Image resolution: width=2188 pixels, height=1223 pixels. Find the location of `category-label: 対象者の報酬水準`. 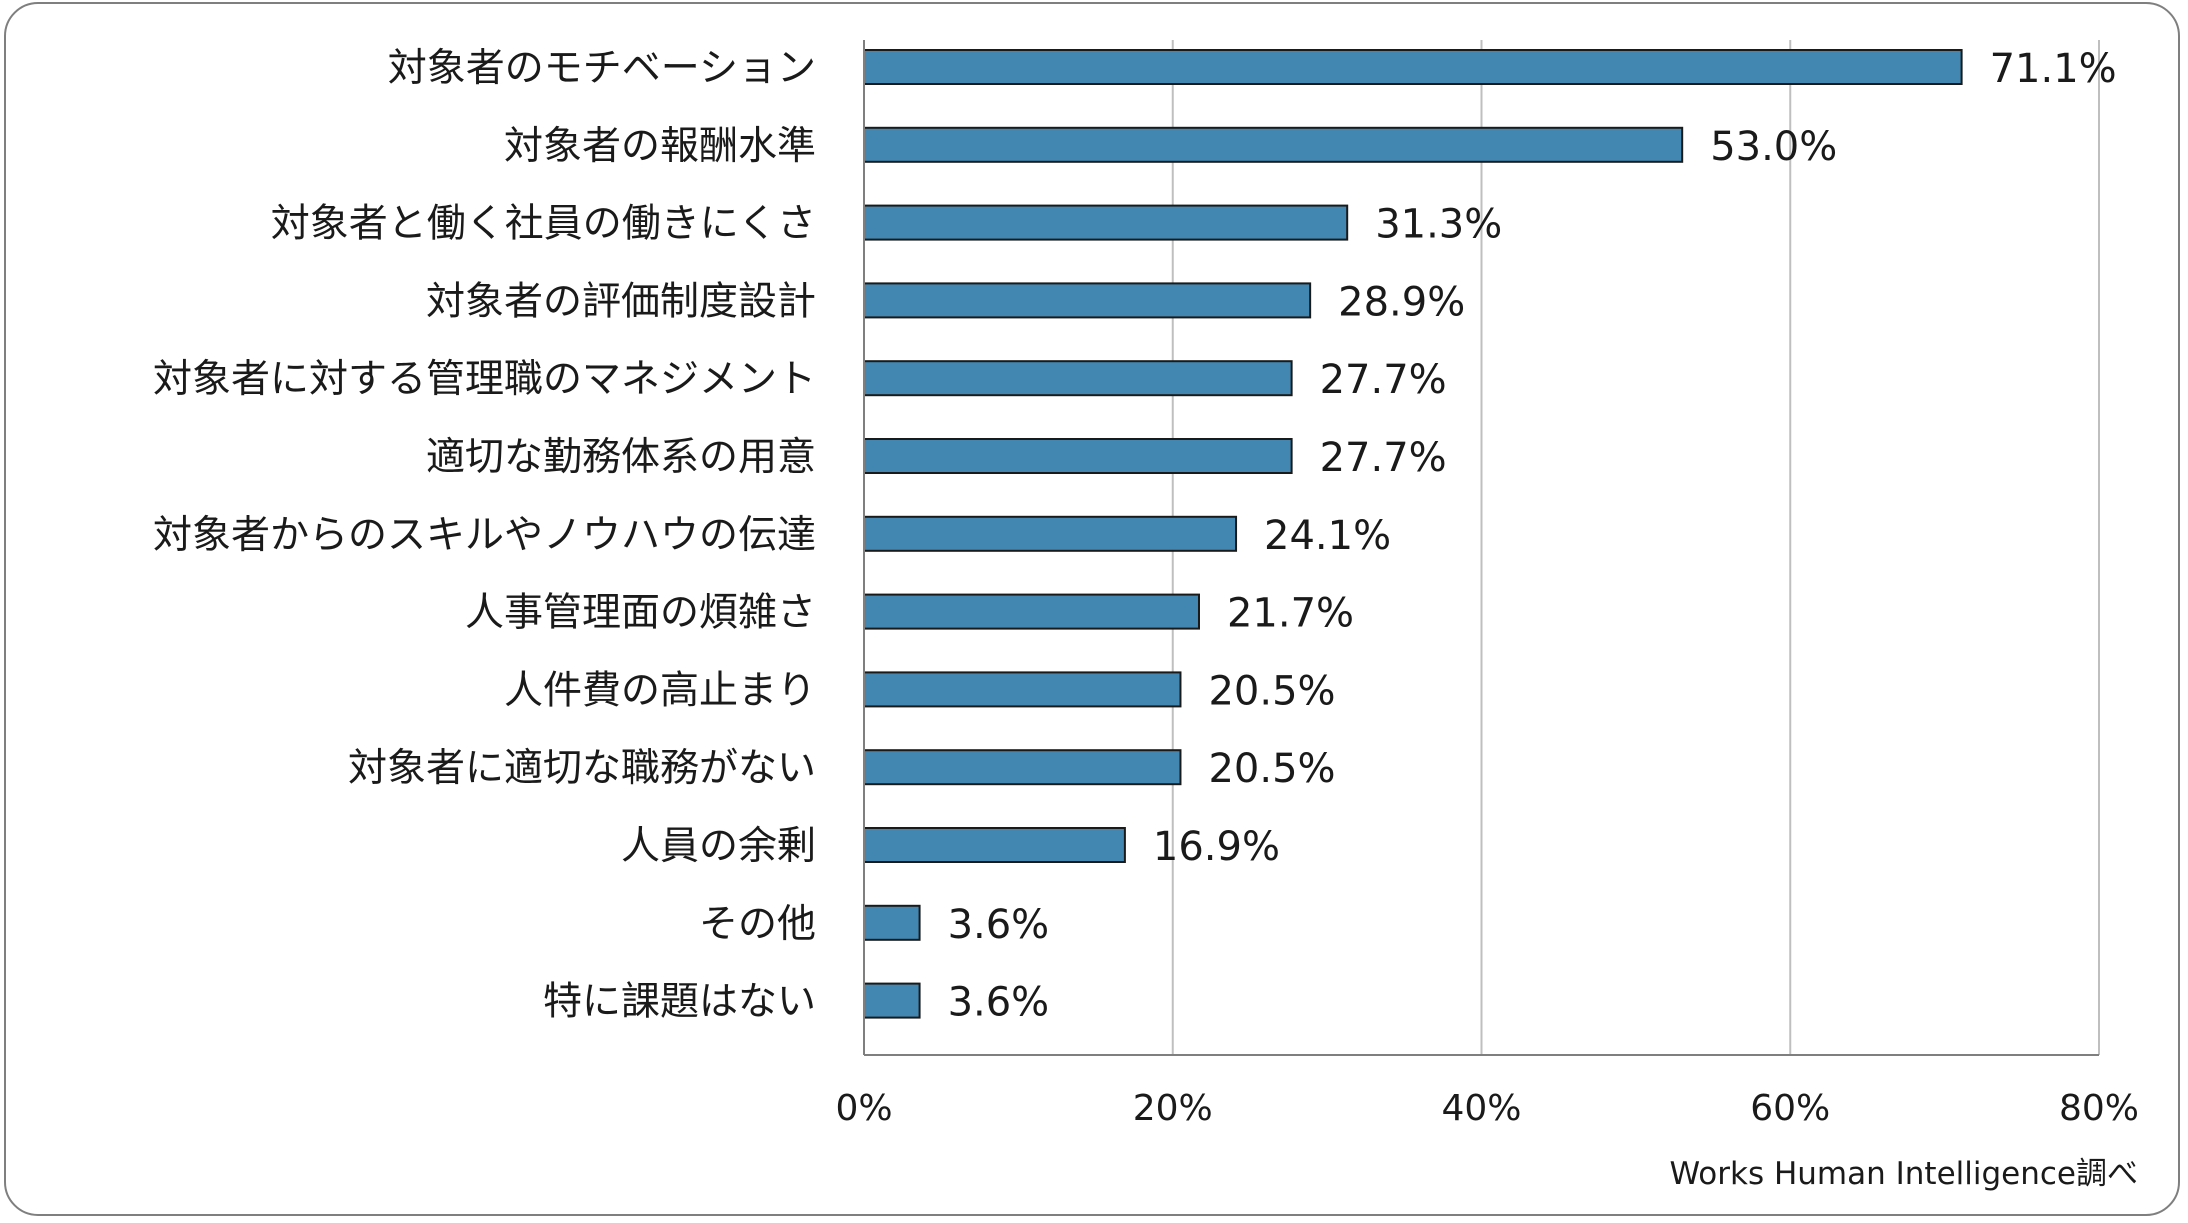

category-label: 対象者の報酬水準 is located at coordinates (660, 146).